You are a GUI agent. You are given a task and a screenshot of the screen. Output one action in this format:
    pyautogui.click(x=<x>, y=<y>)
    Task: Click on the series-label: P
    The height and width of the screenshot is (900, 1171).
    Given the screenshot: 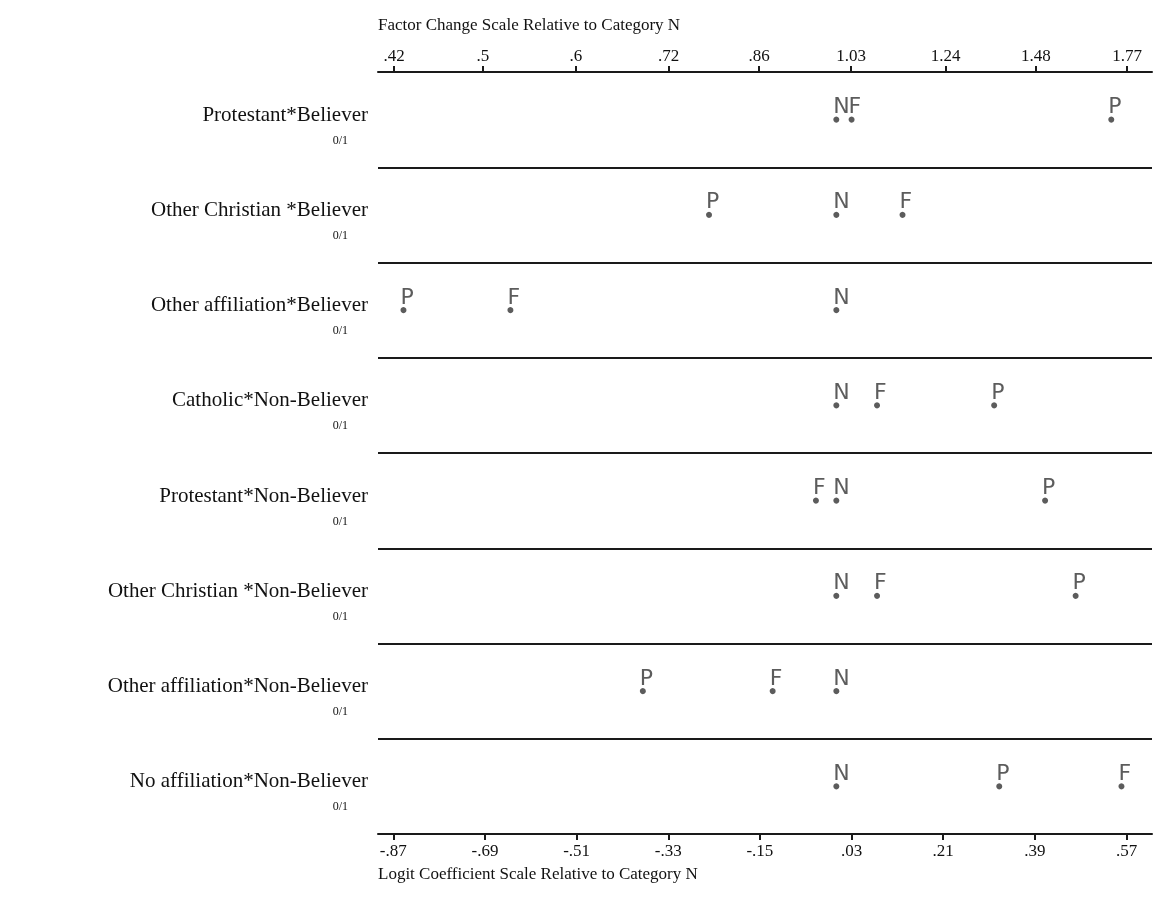 What is the action you would take?
    pyautogui.click(x=712, y=201)
    